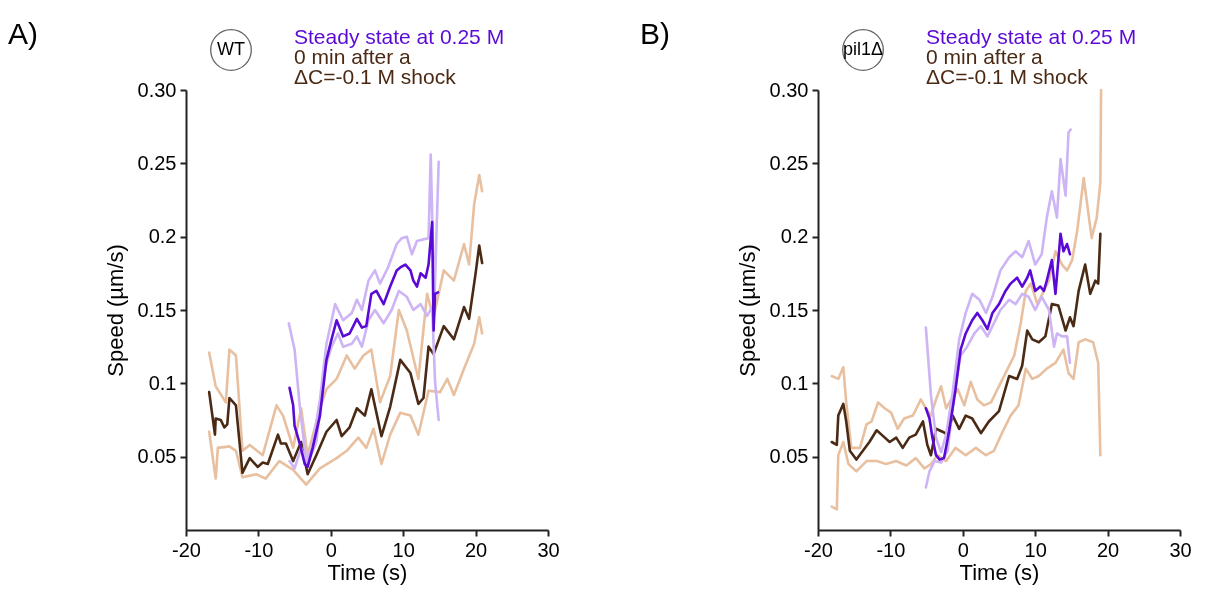 The image size is (1229, 595). I want to click on text: B), so click(655, 33).